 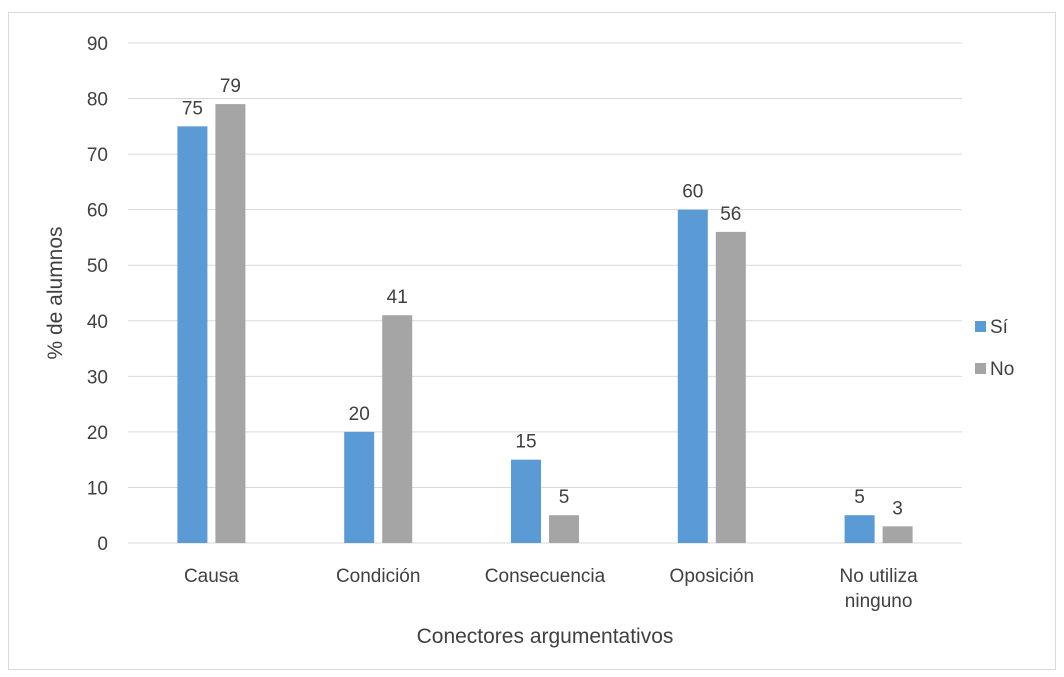 I want to click on x-tick-label: No utiliza, so click(x=879, y=576).